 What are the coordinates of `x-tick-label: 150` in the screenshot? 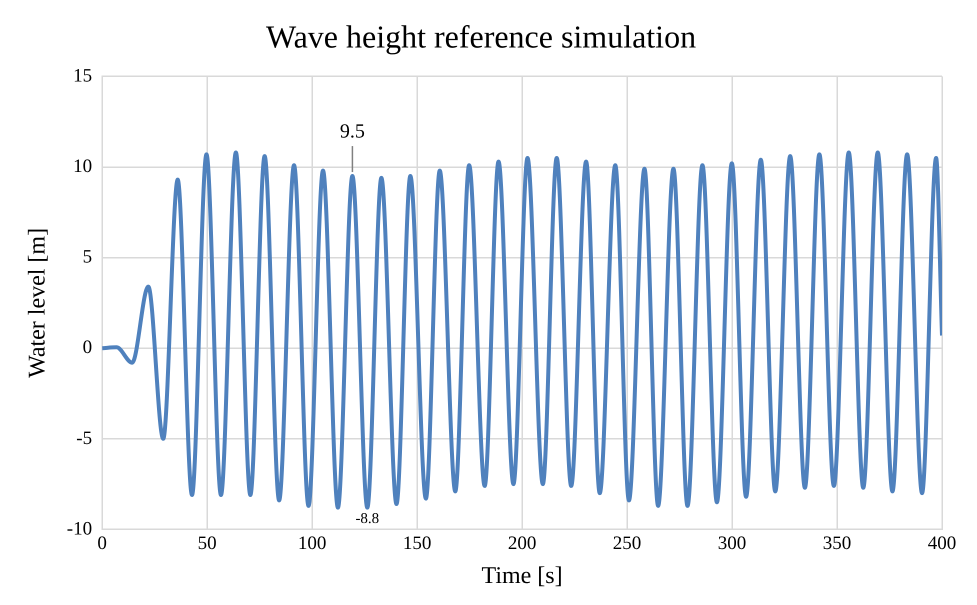 It's located at (417, 543).